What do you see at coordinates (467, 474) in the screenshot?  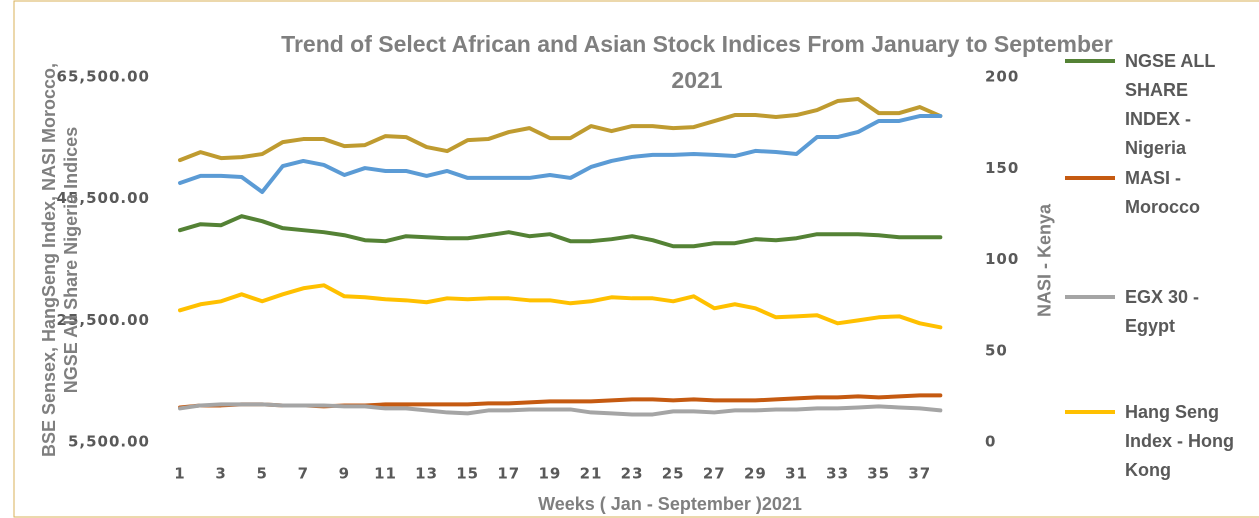 I see `x-tick-label: 15` at bounding box center [467, 474].